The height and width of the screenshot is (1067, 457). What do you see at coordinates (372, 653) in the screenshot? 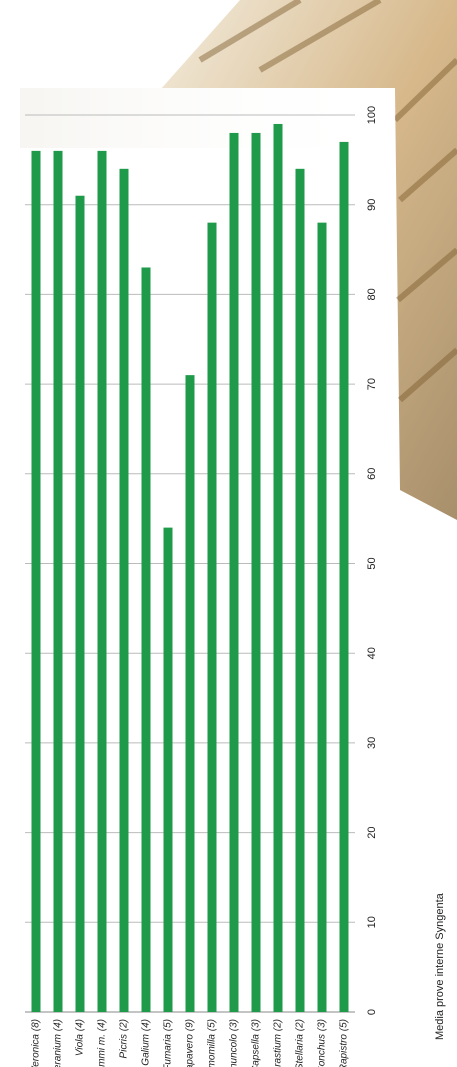
I see `y-tick-label: 40` at bounding box center [372, 653].